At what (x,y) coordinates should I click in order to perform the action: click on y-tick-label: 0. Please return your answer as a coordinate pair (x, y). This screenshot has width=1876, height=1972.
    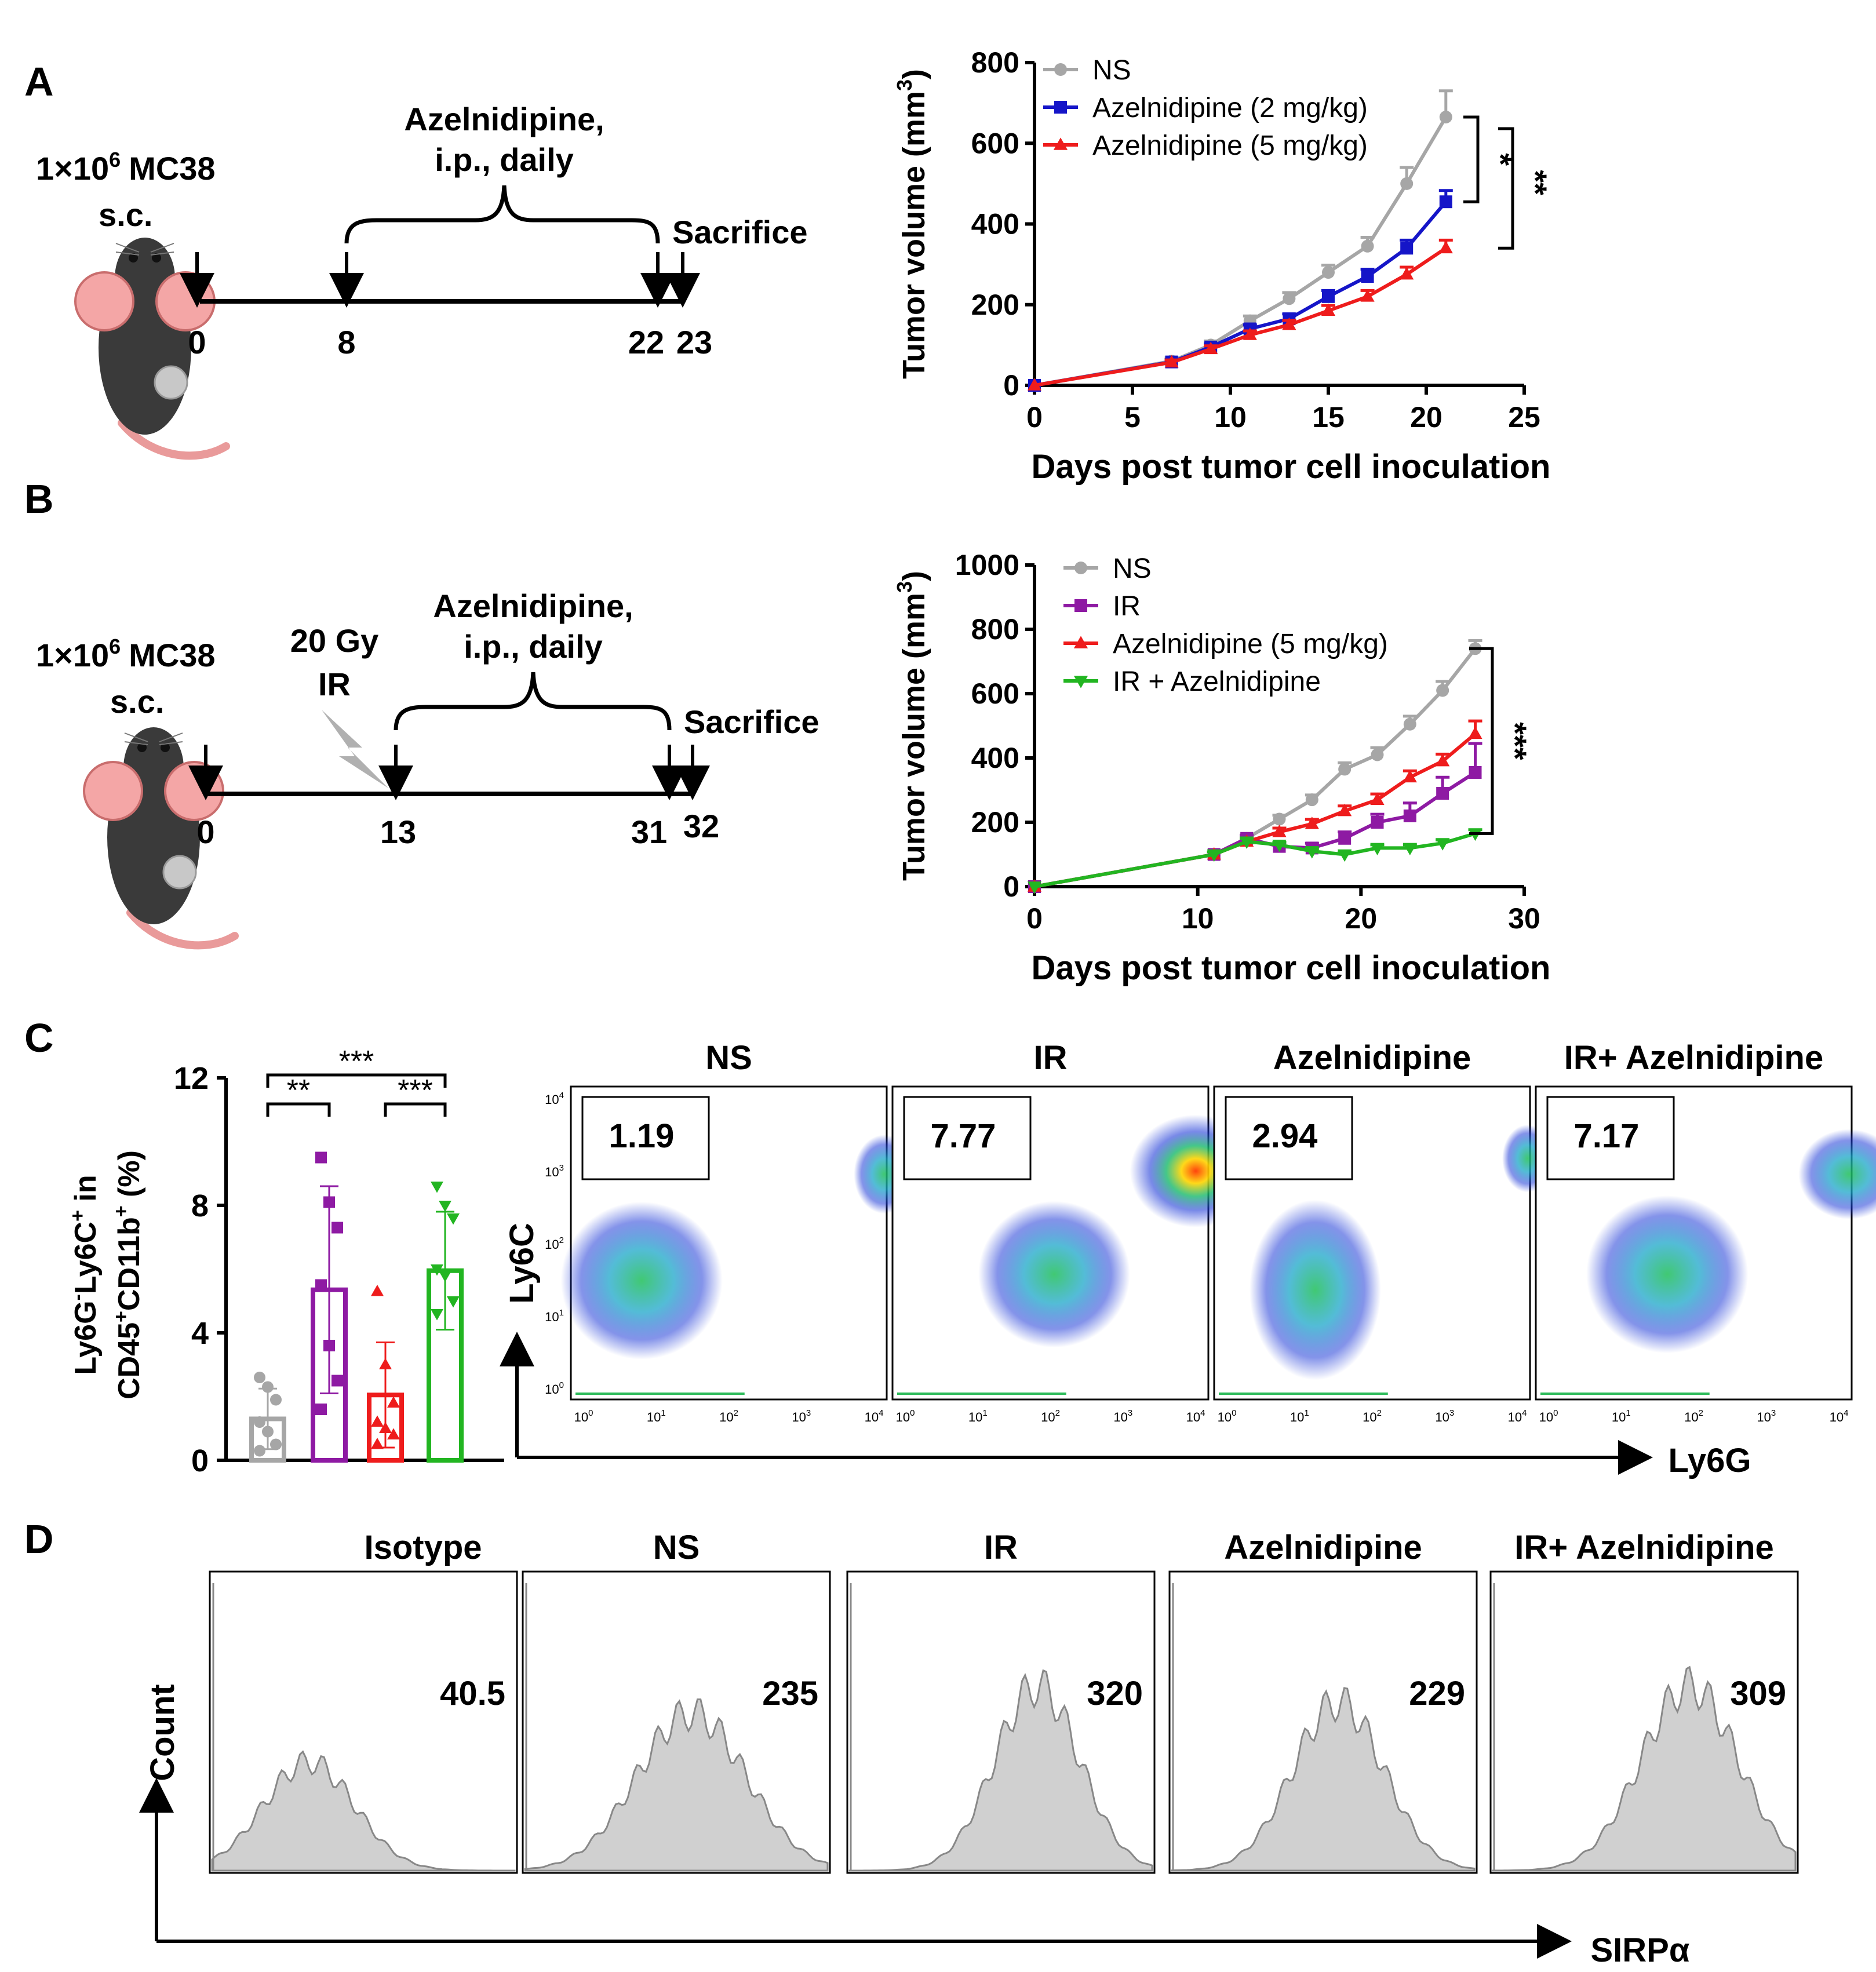
    Looking at the image, I should click on (200, 1461).